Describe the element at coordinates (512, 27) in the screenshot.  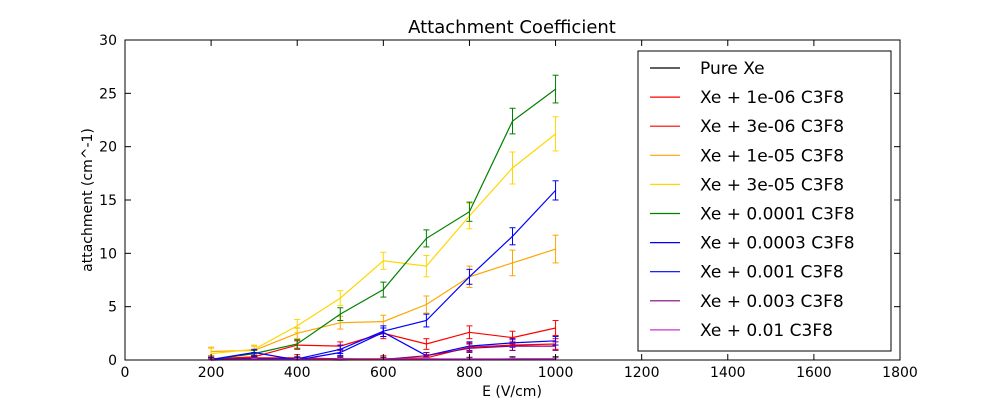
I see `chart-title: Attachment Coefficient` at that location.